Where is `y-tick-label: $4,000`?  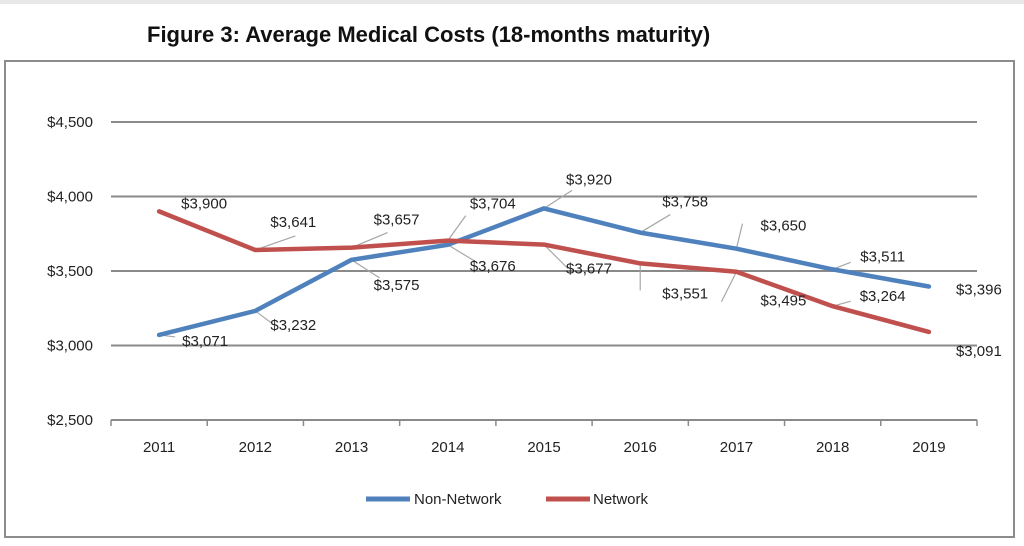 y-tick-label: $4,000 is located at coordinates (70, 197).